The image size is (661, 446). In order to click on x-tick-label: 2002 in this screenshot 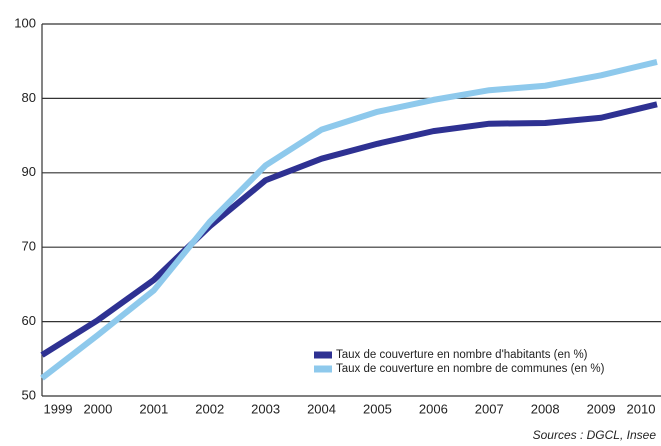, I will do `click(209, 408)`.